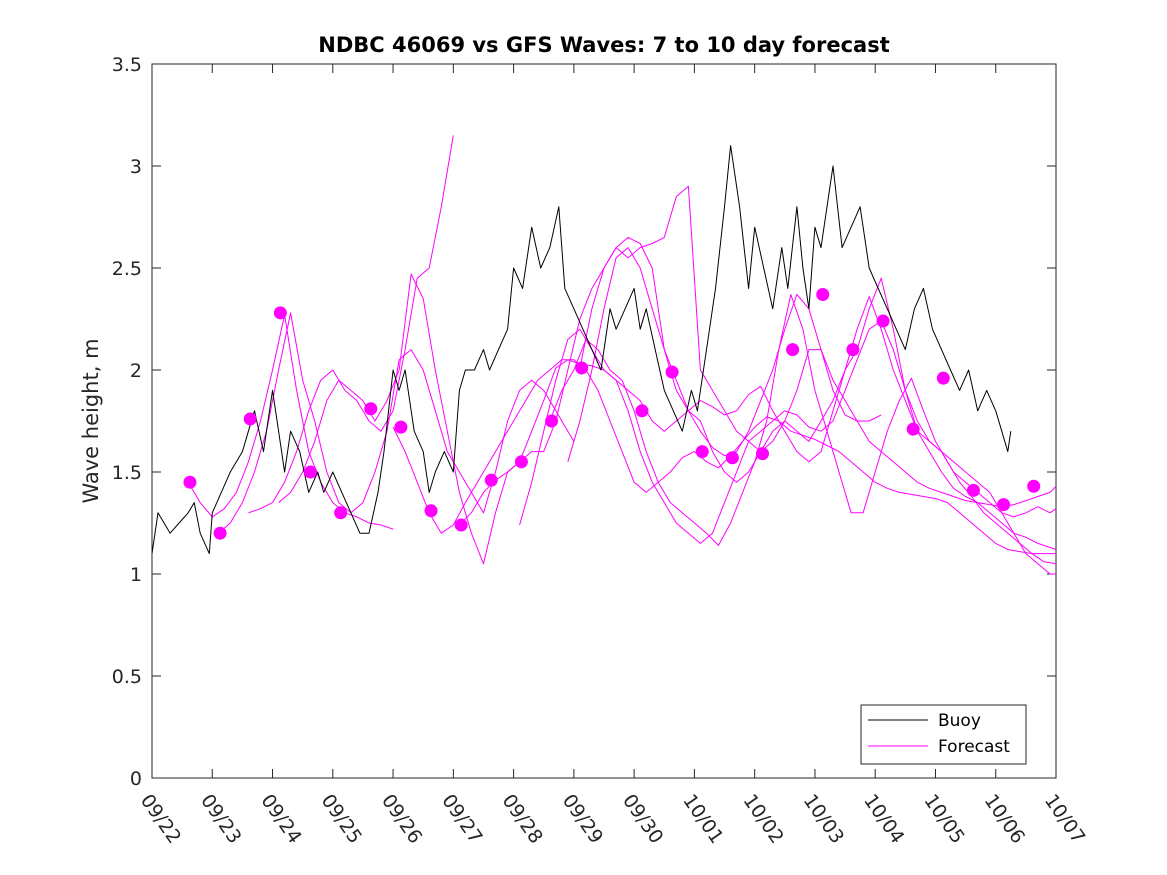  Describe the element at coordinates (136, 575) in the screenshot. I see `y-tick-label: 1` at that location.